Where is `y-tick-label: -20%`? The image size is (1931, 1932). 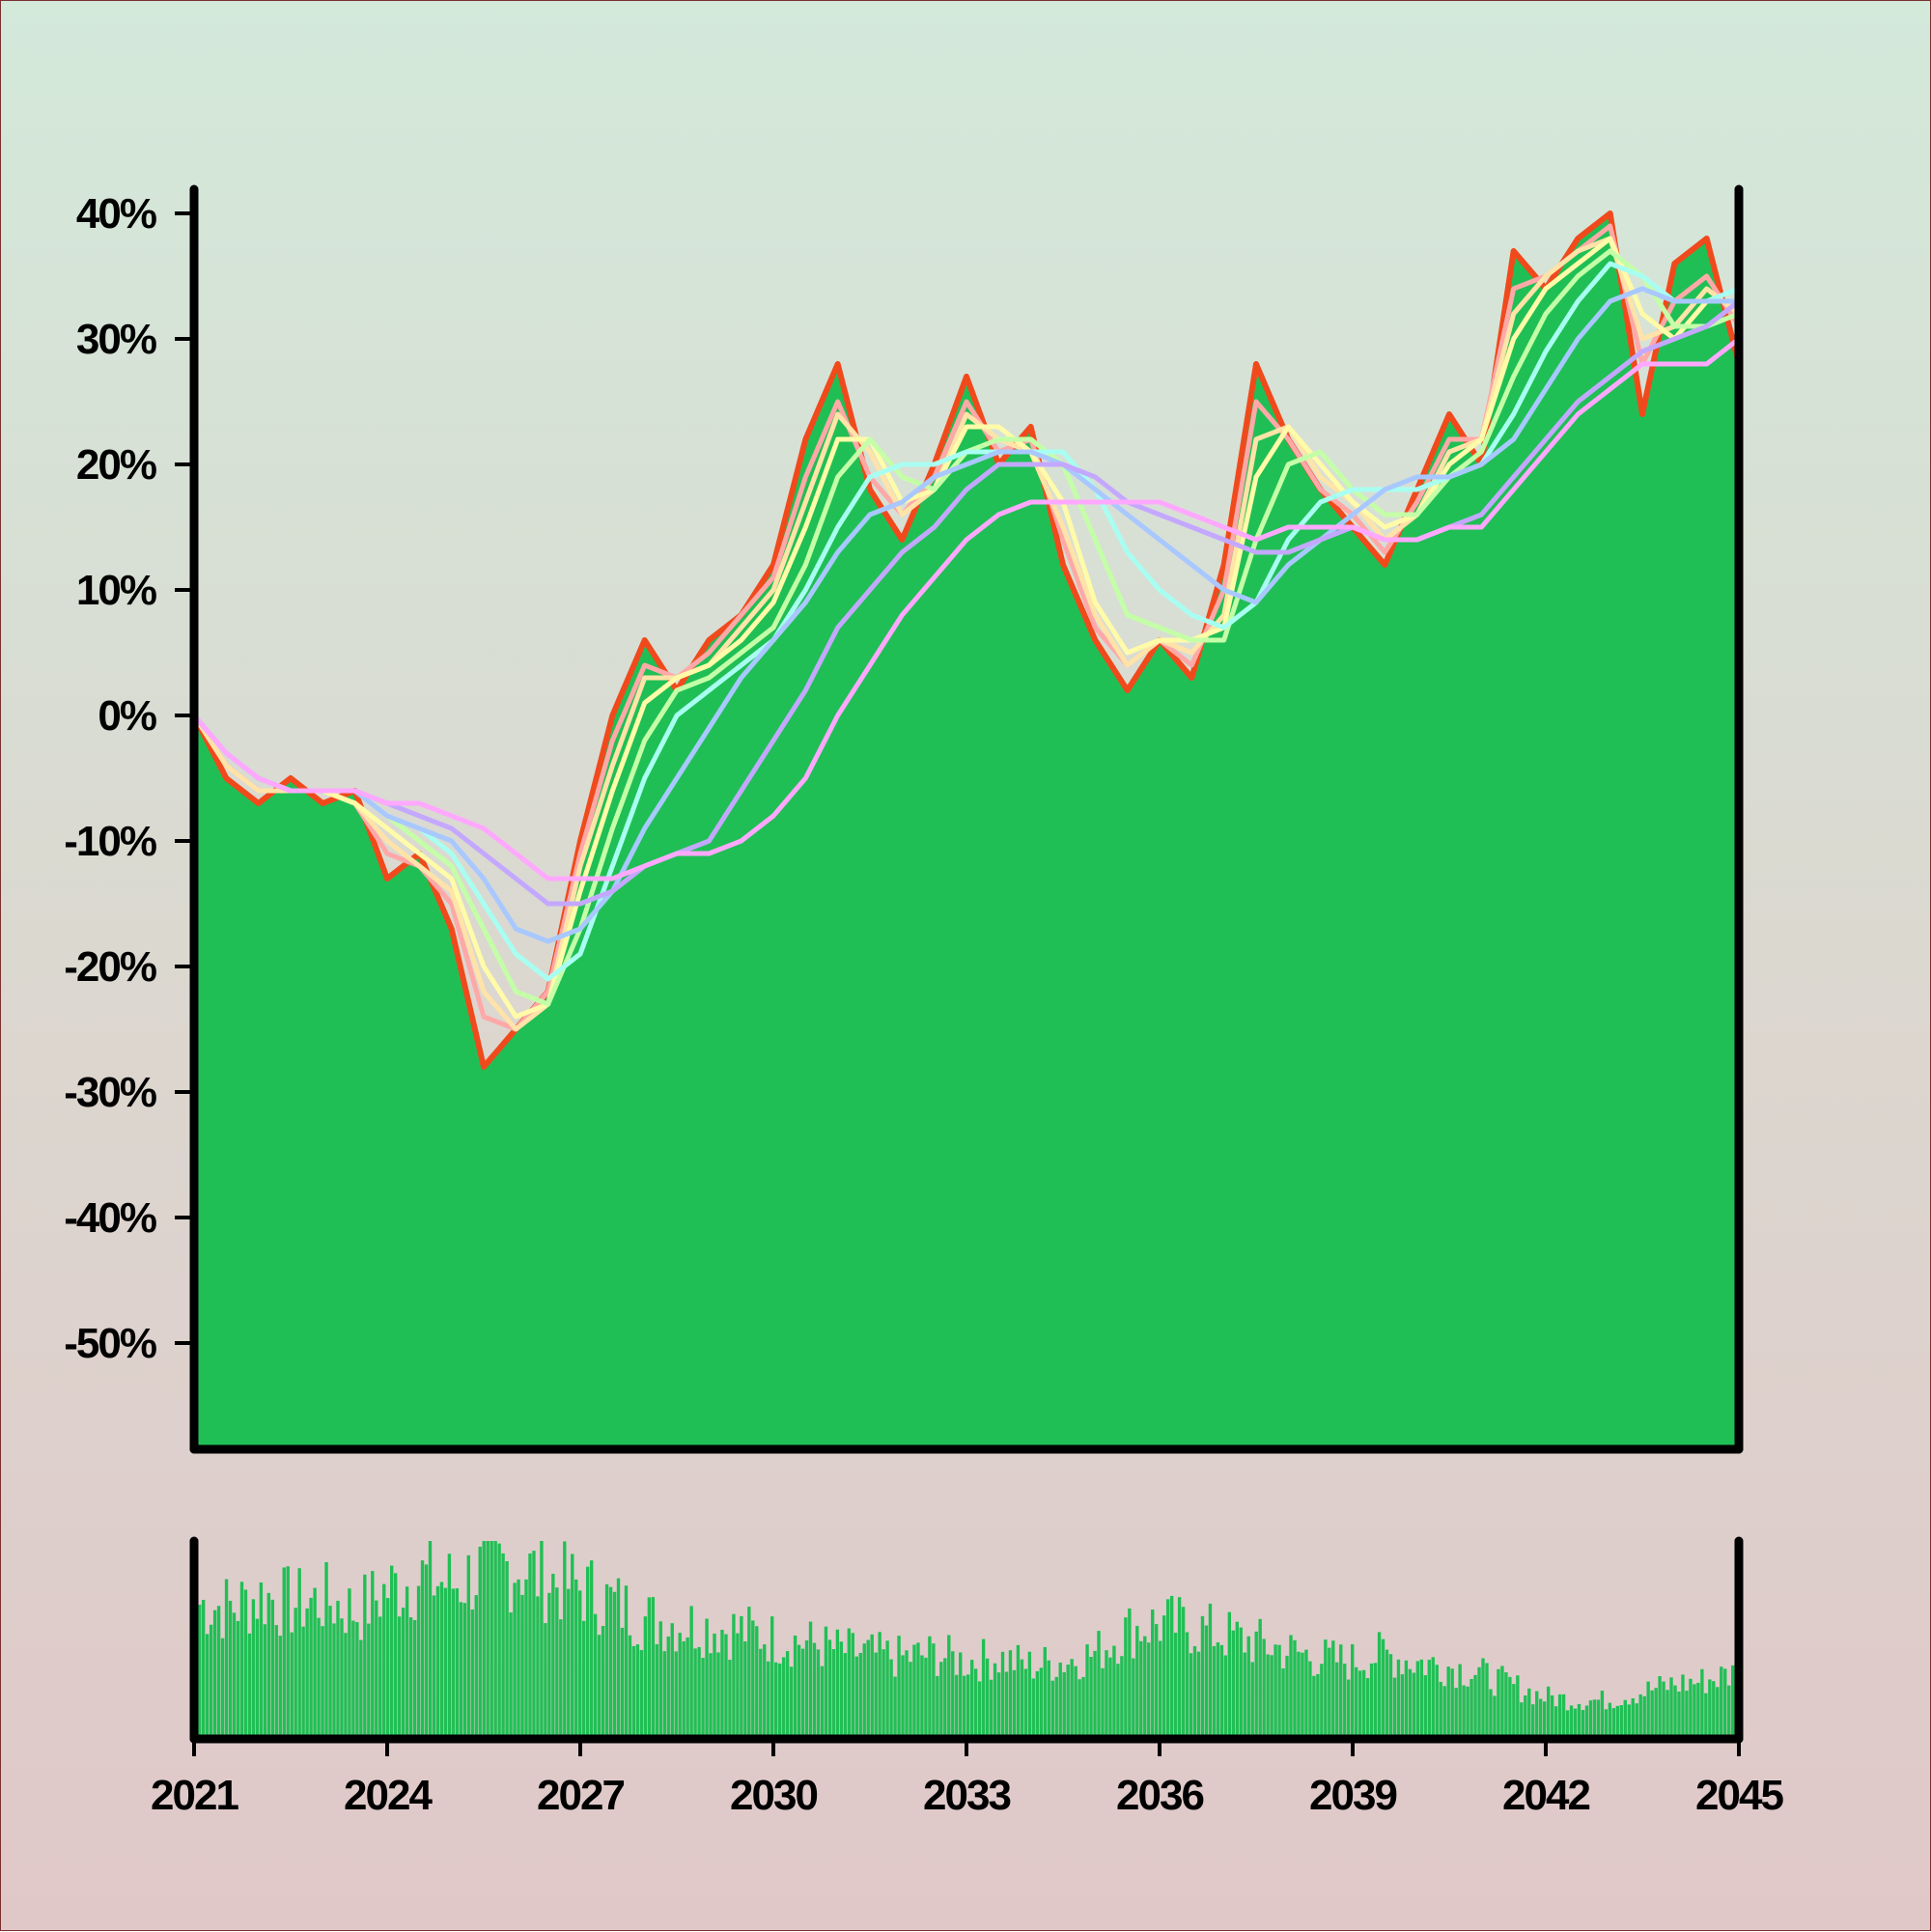
y-tick-label: -20% is located at coordinates (110, 967).